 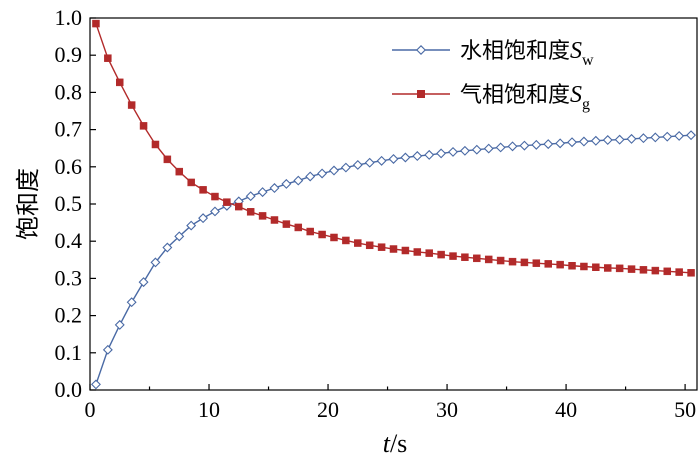 I want to click on legend-subscript: g, so click(x=586, y=104).